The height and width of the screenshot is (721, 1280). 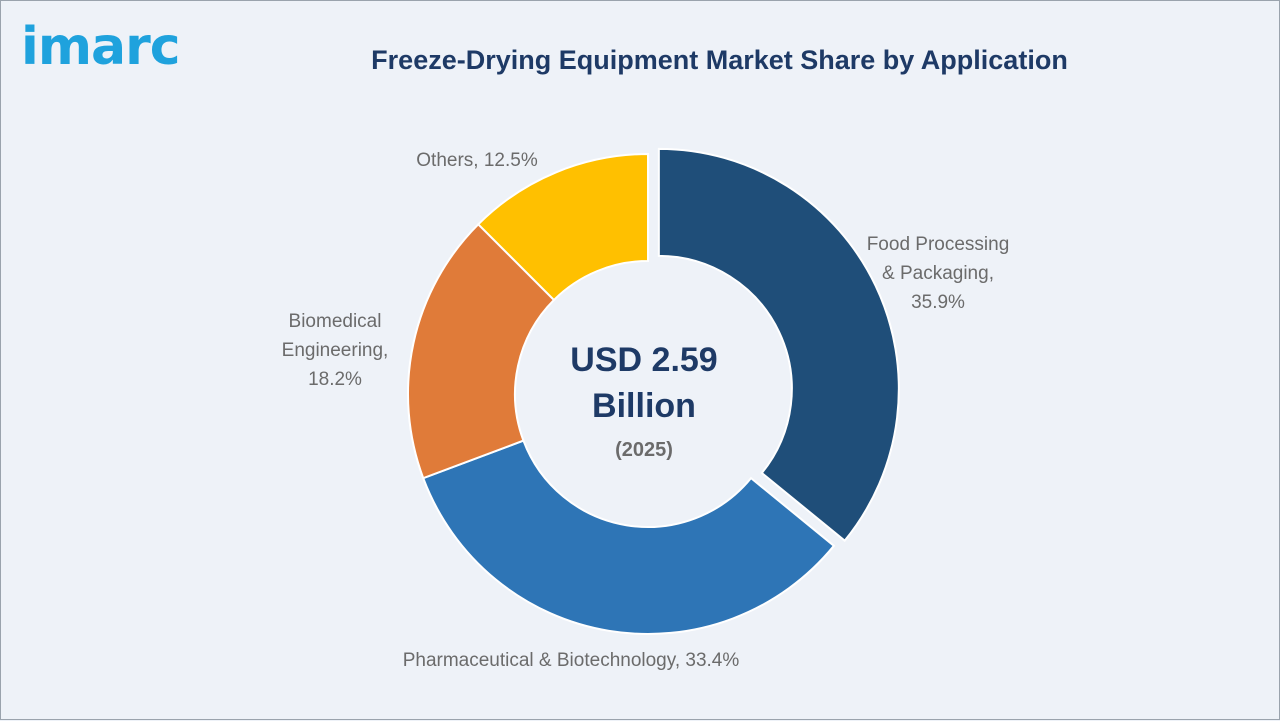 I want to click on label-food-processing-line: Food Processing, so click(x=938, y=244).